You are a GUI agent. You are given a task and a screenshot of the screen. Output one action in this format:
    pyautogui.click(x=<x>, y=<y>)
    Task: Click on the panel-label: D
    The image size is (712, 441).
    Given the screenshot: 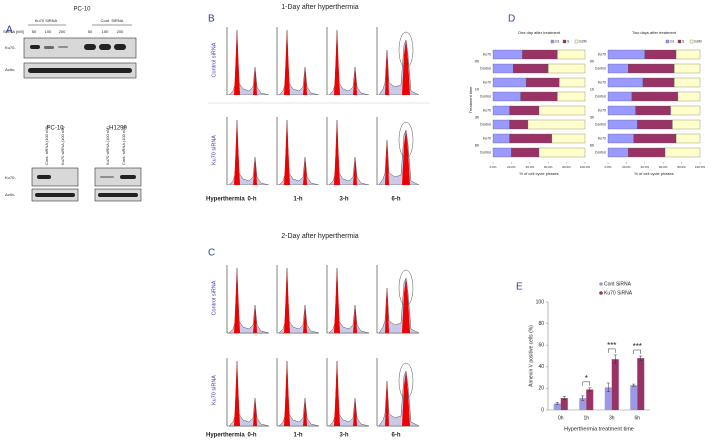 What is the action you would take?
    pyautogui.click(x=511, y=19)
    